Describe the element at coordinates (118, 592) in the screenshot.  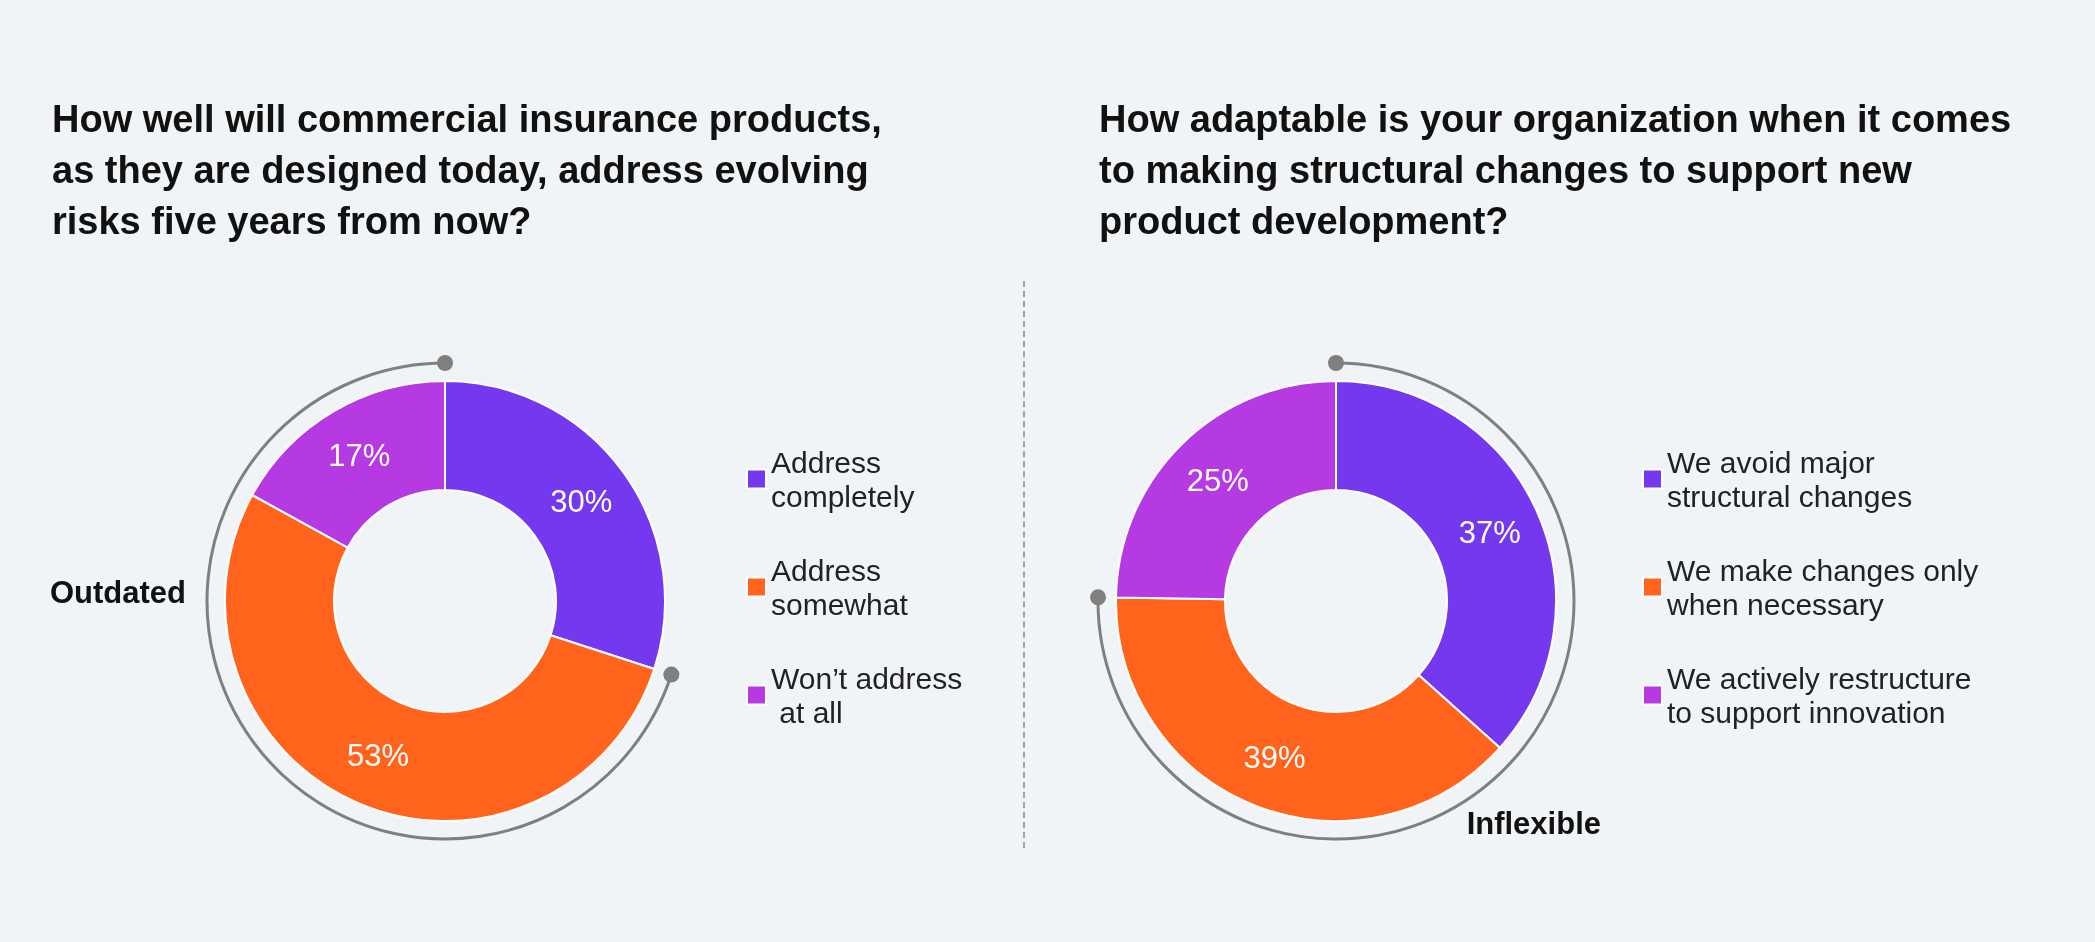
I see `text: Outdated` at that location.